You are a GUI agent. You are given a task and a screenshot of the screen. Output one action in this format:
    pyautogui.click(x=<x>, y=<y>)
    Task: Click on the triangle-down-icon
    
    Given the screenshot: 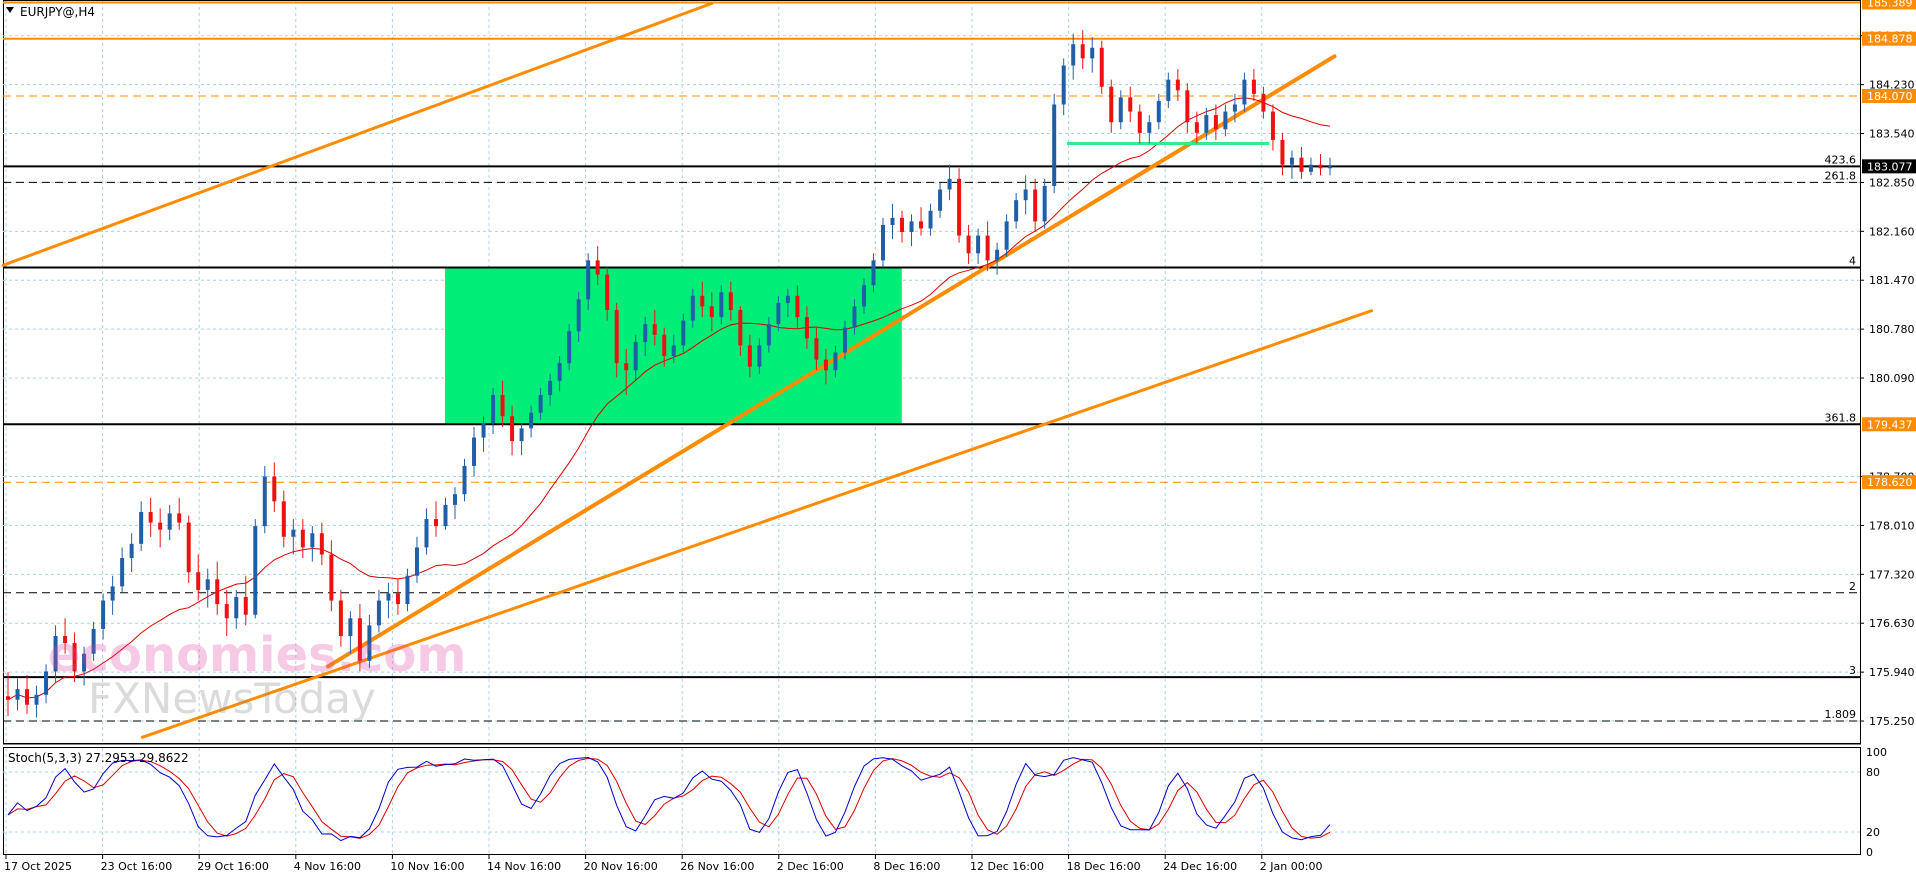 What is the action you would take?
    pyautogui.click(x=10, y=10)
    